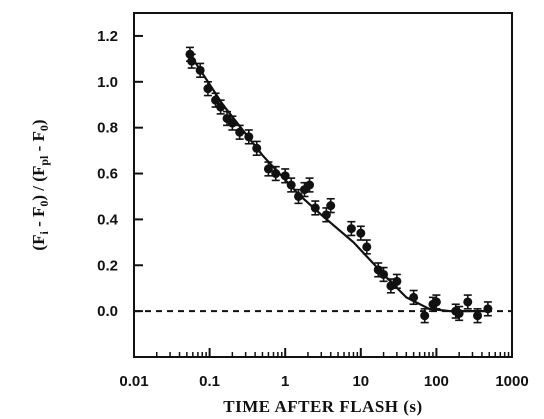  What do you see at coordinates (107, 174) in the screenshot?
I see `y-tick-label: 0.6` at bounding box center [107, 174].